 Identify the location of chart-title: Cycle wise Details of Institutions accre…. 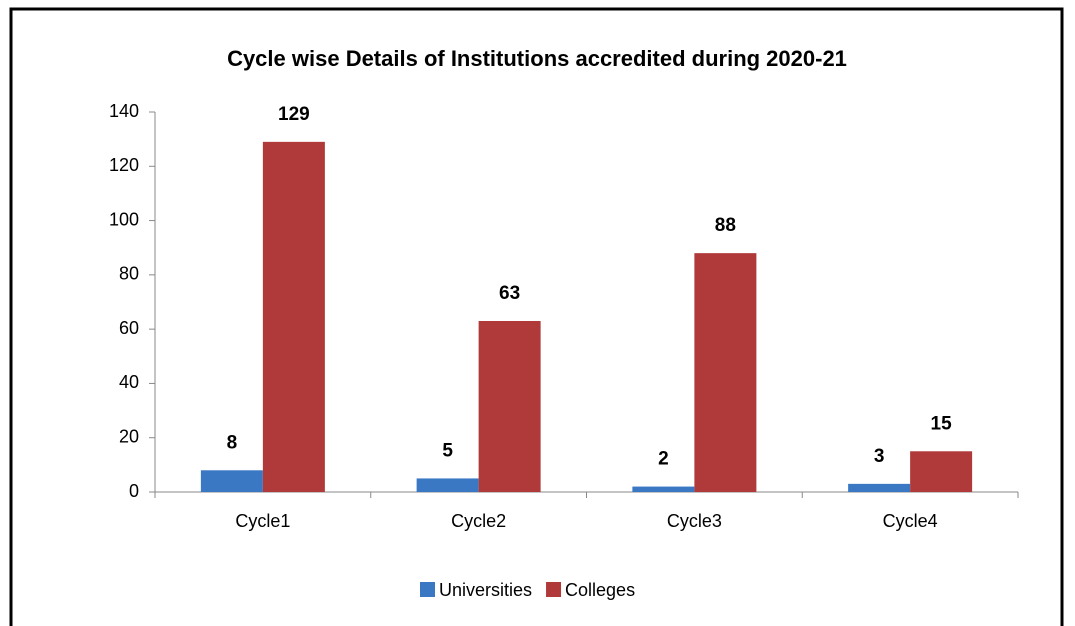
(537, 58).